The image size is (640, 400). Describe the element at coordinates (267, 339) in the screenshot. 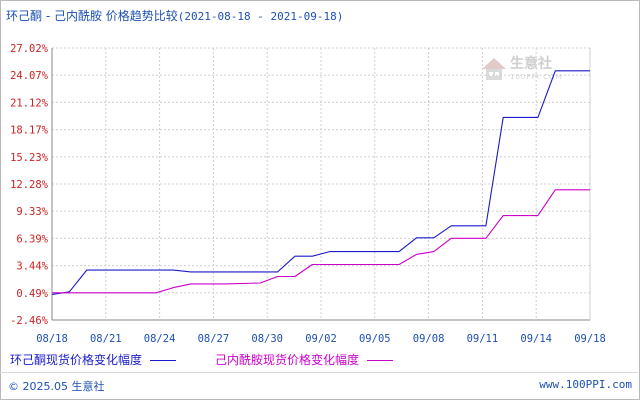

I see `x-tick-label: 08/30` at that location.